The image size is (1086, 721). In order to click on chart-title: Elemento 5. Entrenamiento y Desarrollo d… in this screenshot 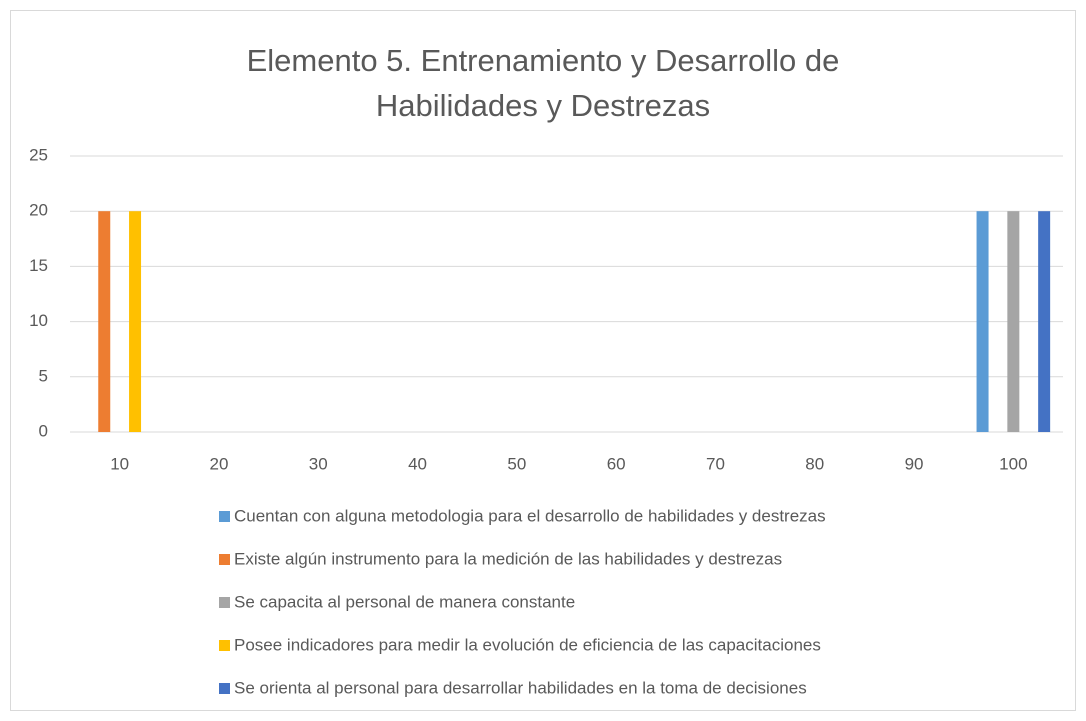, I will do `click(543, 83)`.